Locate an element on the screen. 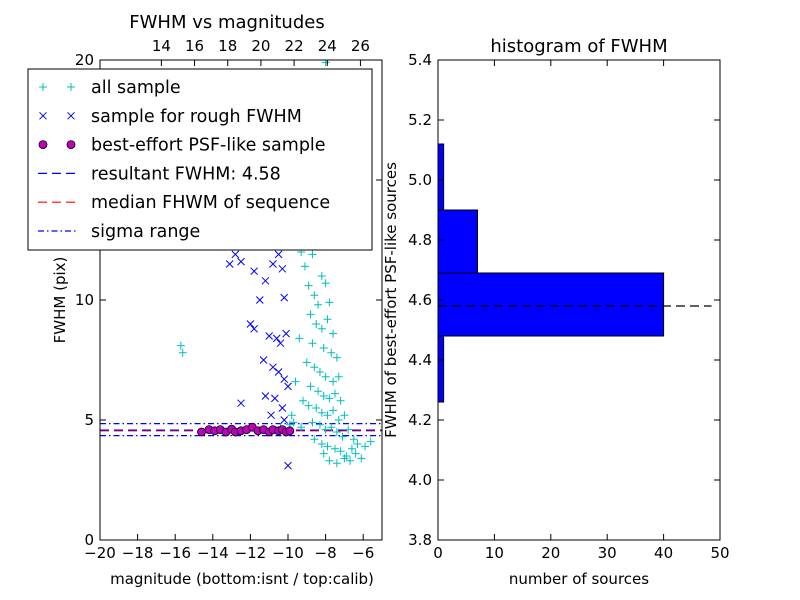 The width and height of the screenshot is (800, 600). legend-entry: resultant FWHM: 4.58 is located at coordinates (159, 174).